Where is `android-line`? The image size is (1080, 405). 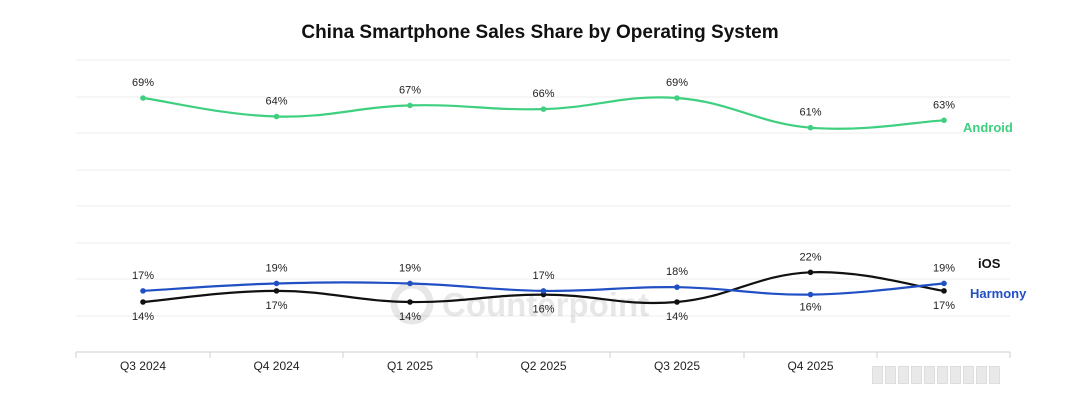
android-line is located at coordinates (543, 113).